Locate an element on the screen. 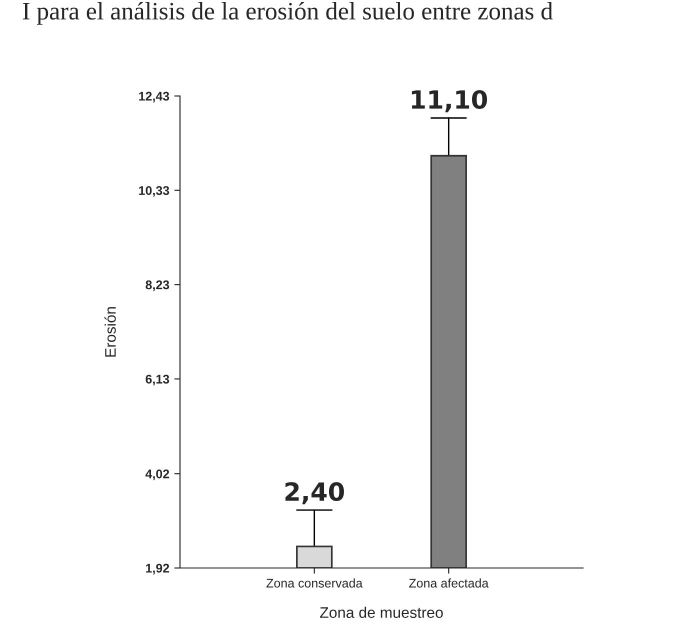 Image resolution: width=697 pixels, height=635 pixels. y-tick-label: 4,02 is located at coordinates (157, 474).